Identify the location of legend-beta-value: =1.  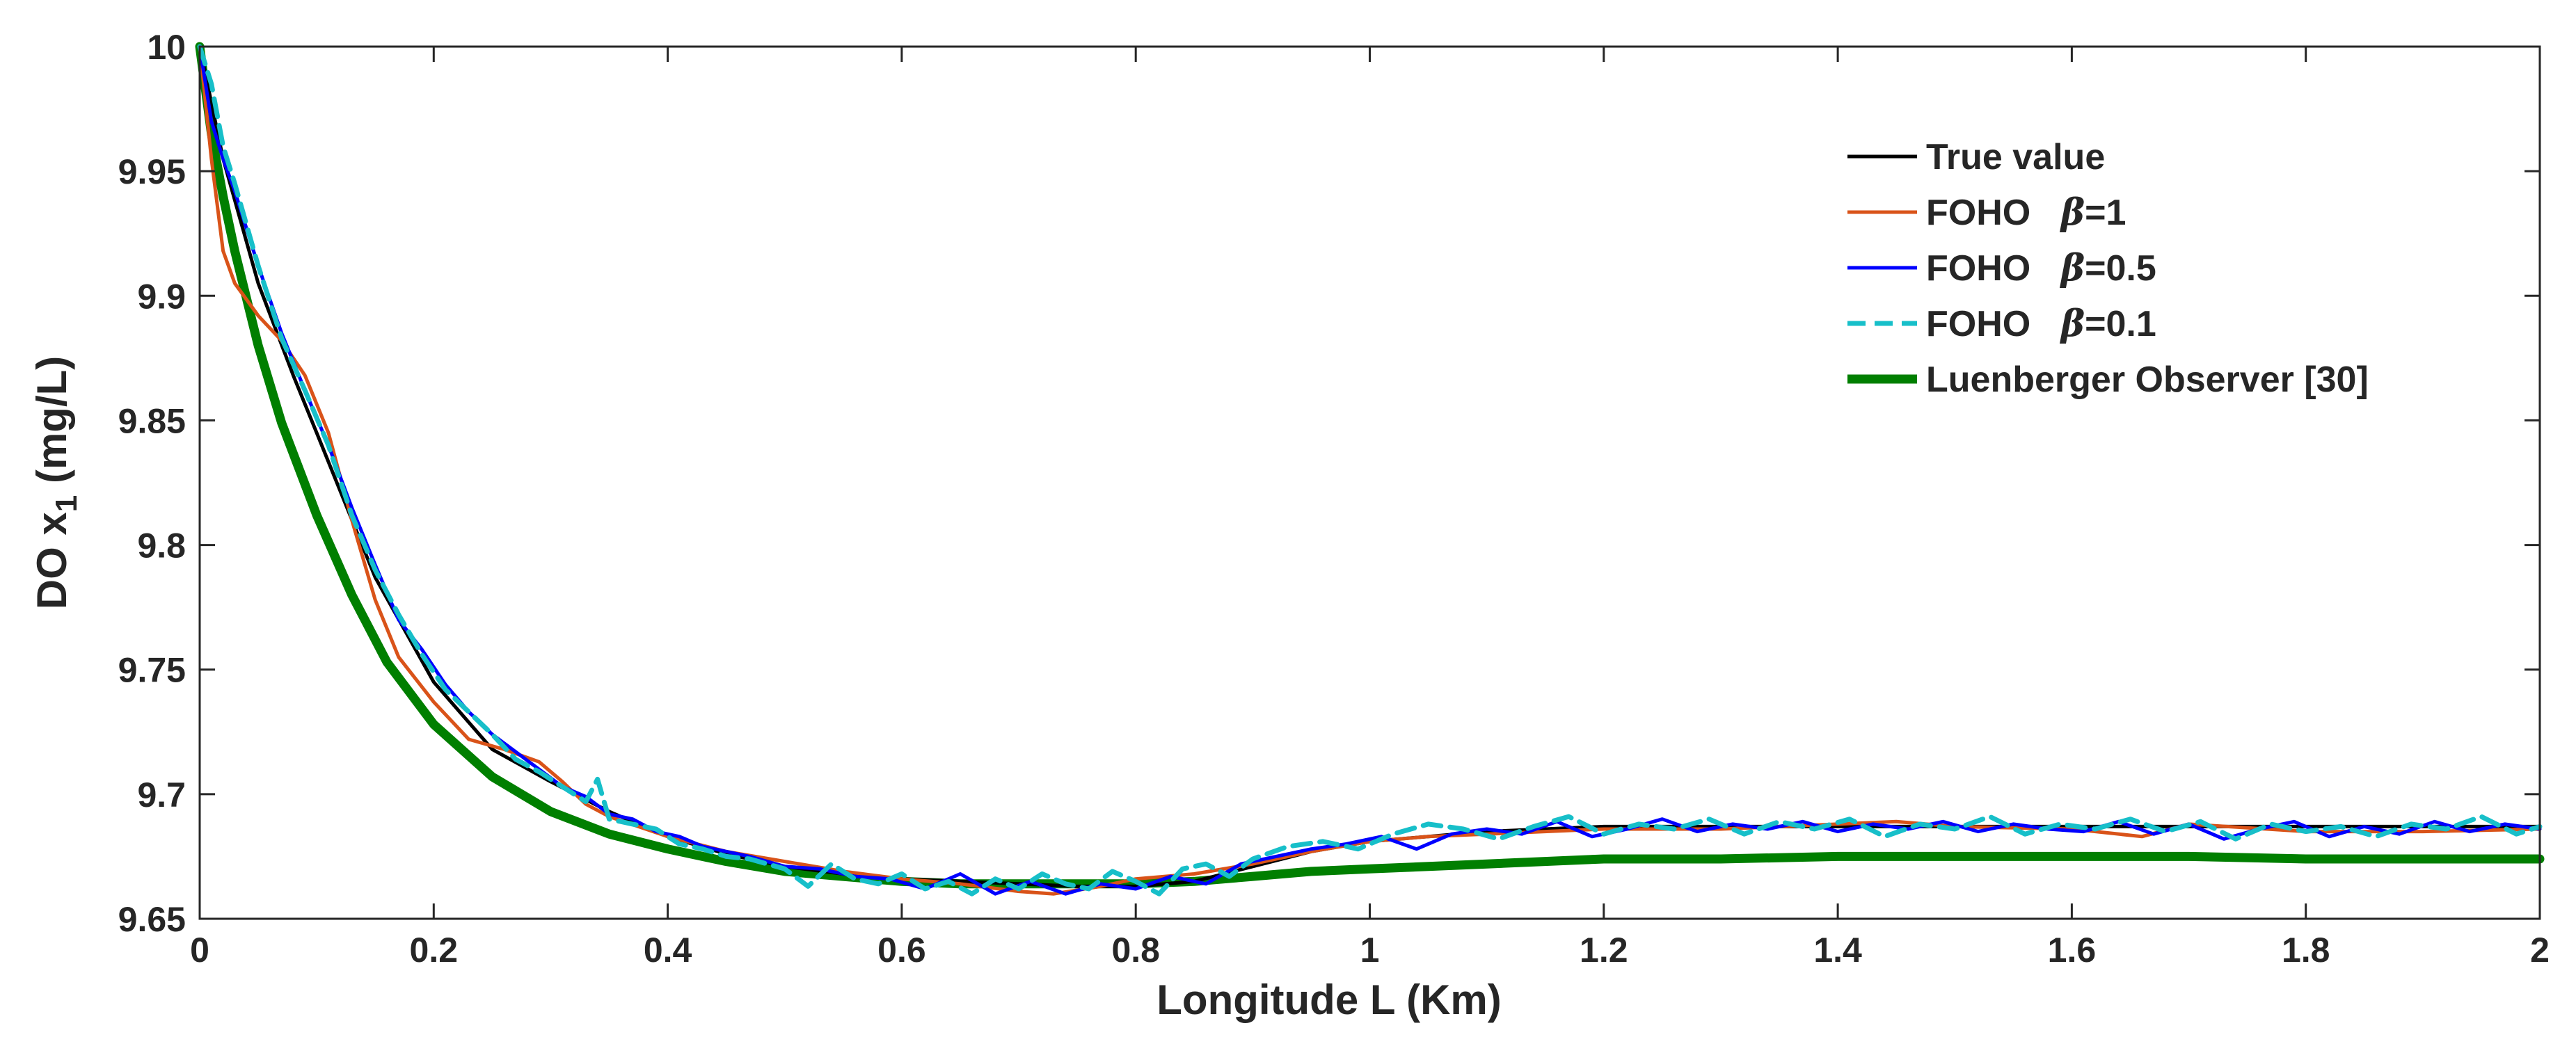
(2105, 213).